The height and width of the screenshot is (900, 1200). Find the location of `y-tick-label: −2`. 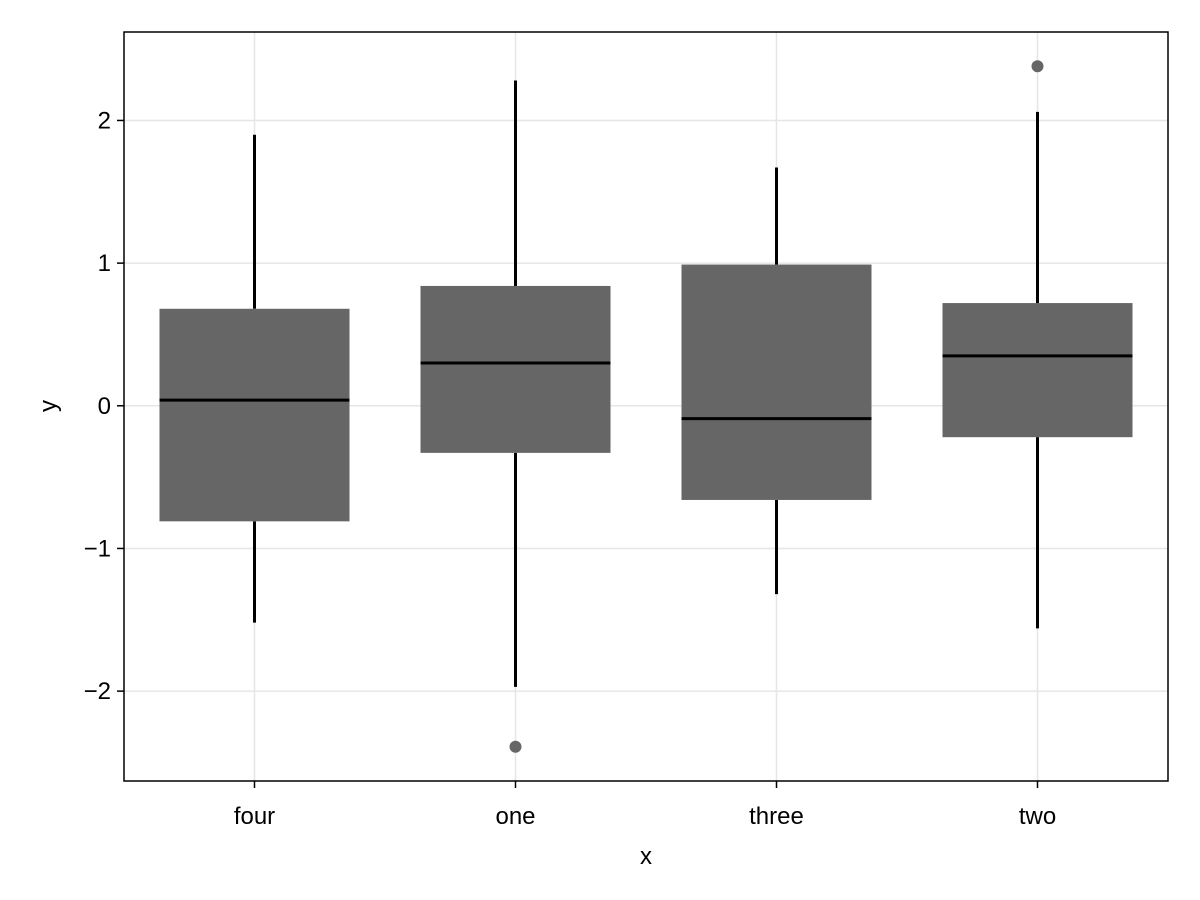

y-tick-label: −2 is located at coordinates (97, 691).